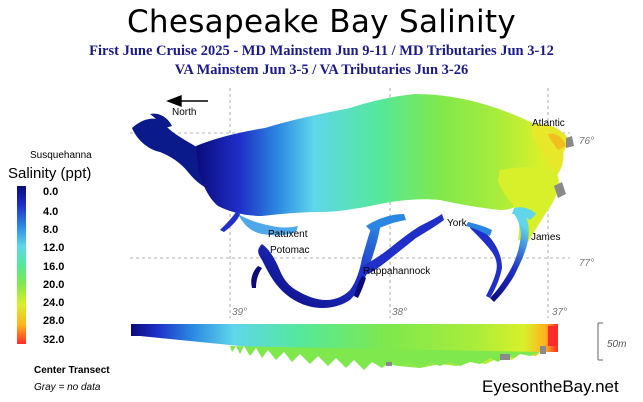 The width and height of the screenshot is (643, 402). Describe the element at coordinates (550, 386) in the screenshot. I see `brand-link: EyesontheBay.net` at that location.